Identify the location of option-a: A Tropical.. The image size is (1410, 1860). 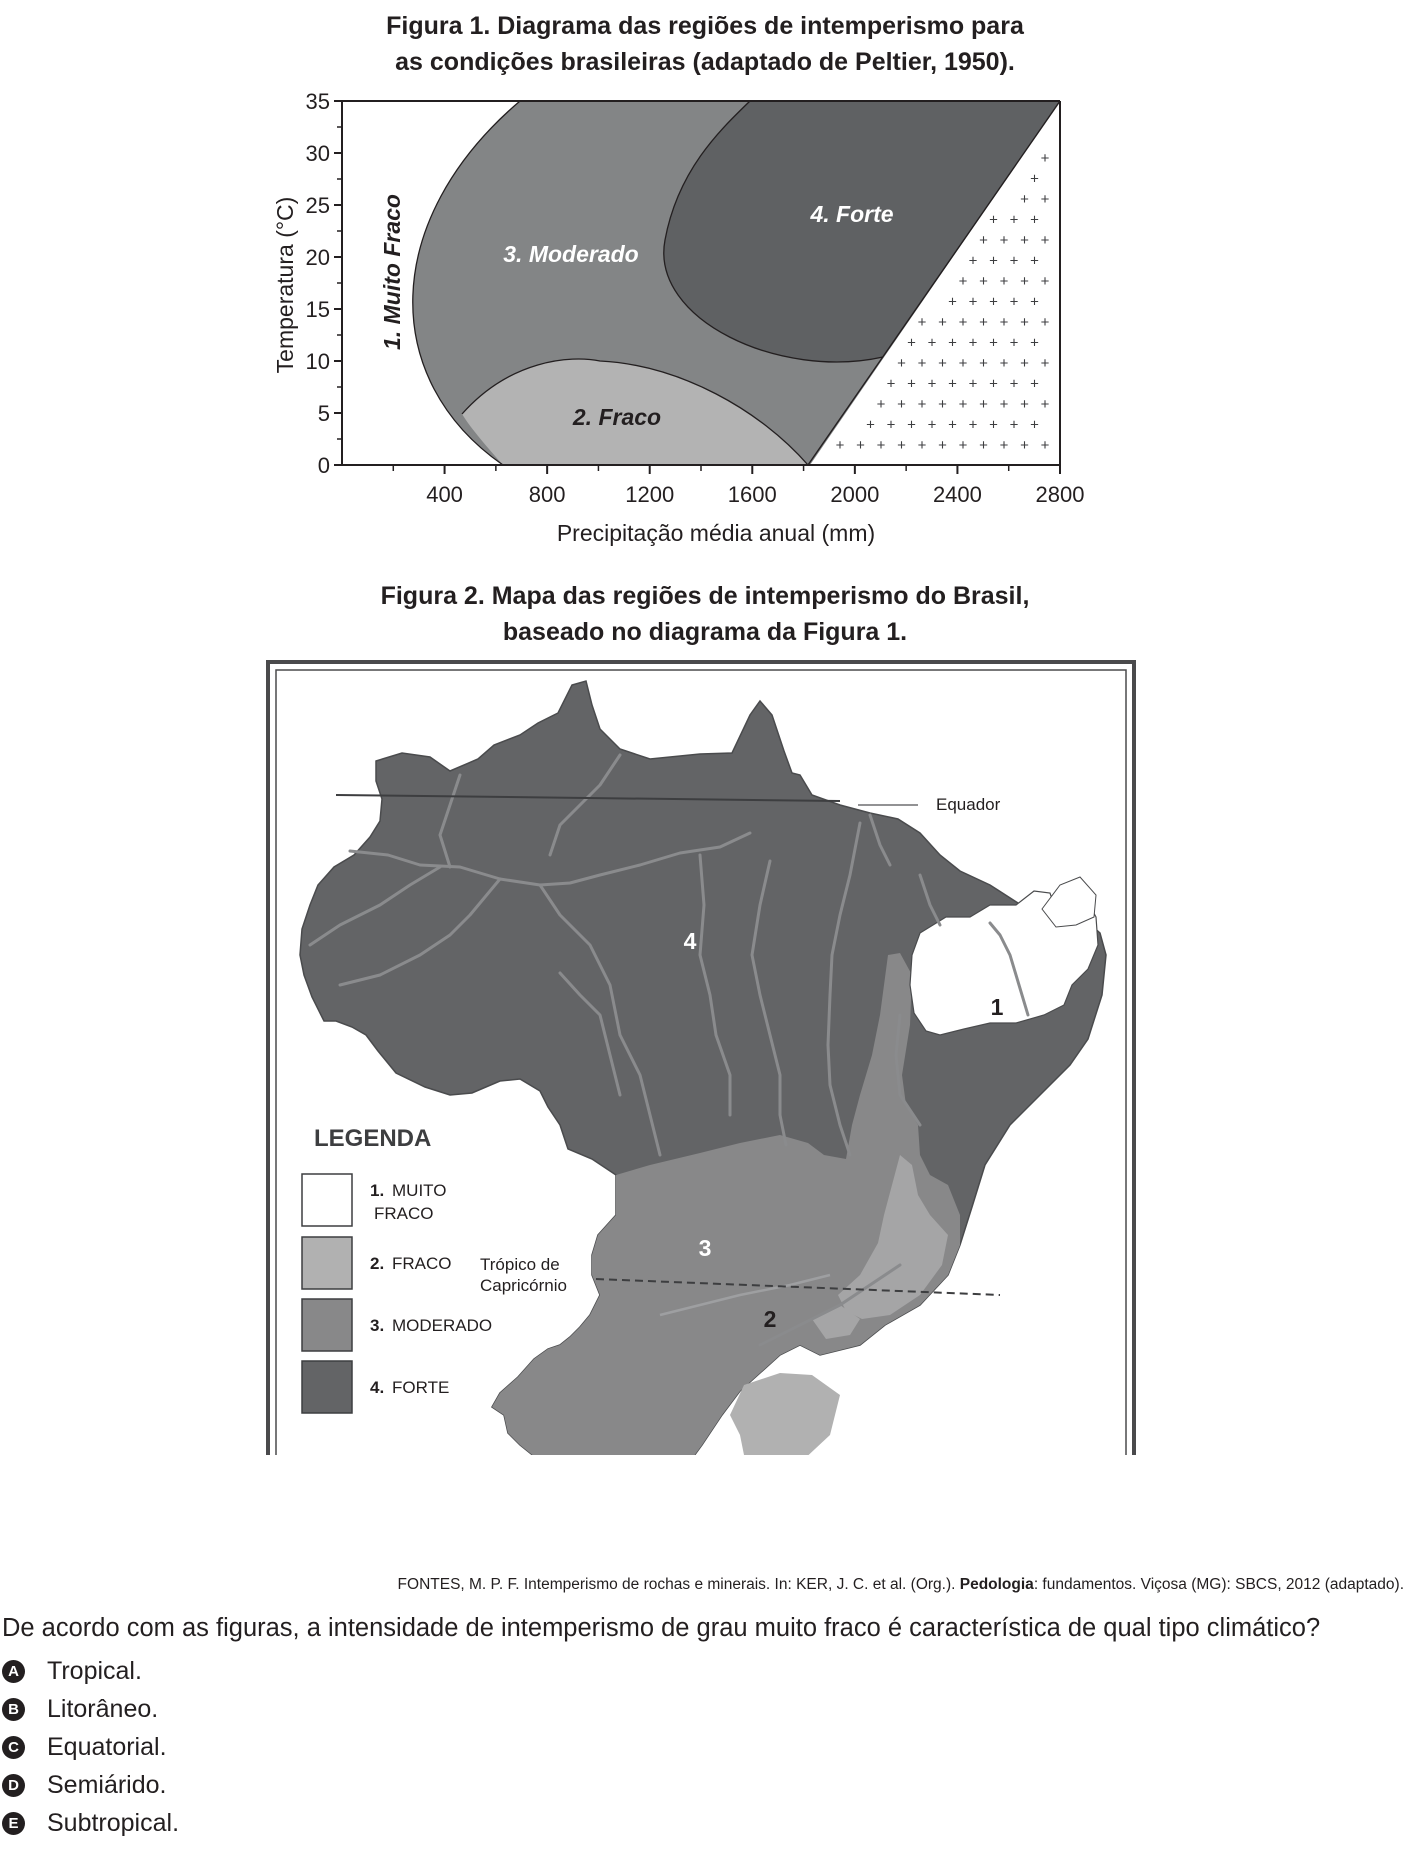
(72, 1671).